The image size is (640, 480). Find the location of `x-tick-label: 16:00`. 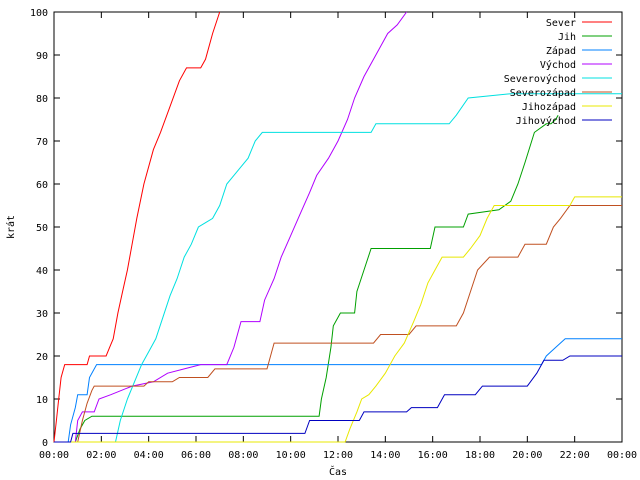

x-tick-label: 16:00 is located at coordinates (433, 455).